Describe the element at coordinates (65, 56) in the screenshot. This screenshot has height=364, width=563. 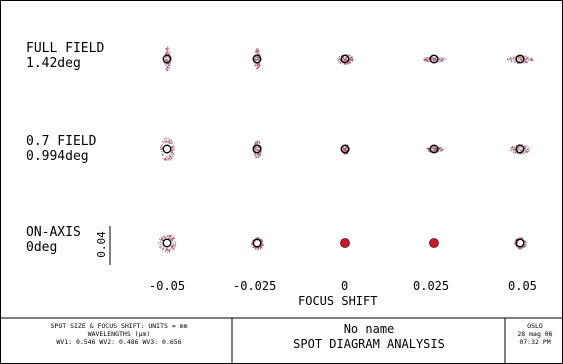
I see `field-label-full: FULL FIELD 1.42deg` at that location.